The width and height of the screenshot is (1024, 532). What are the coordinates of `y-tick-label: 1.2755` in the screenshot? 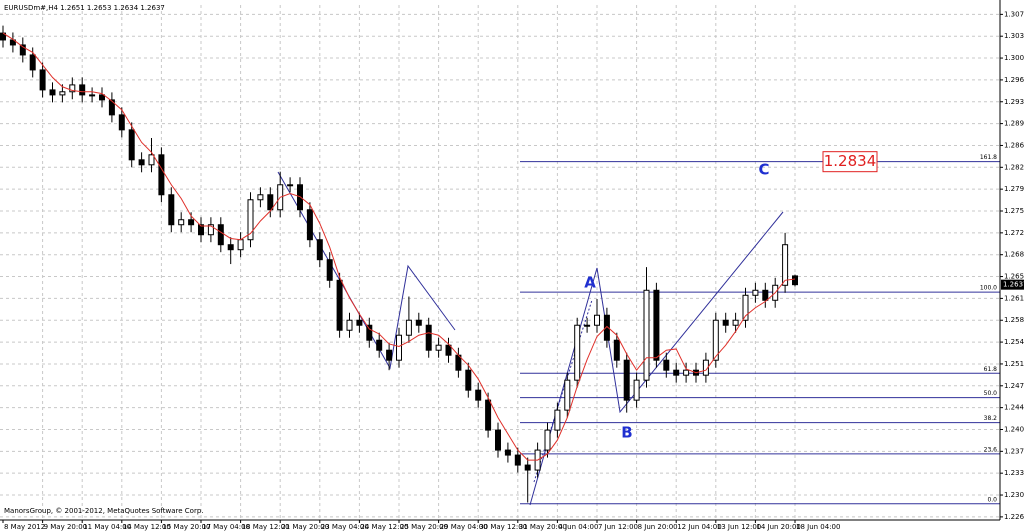 It's located at (1014, 211).